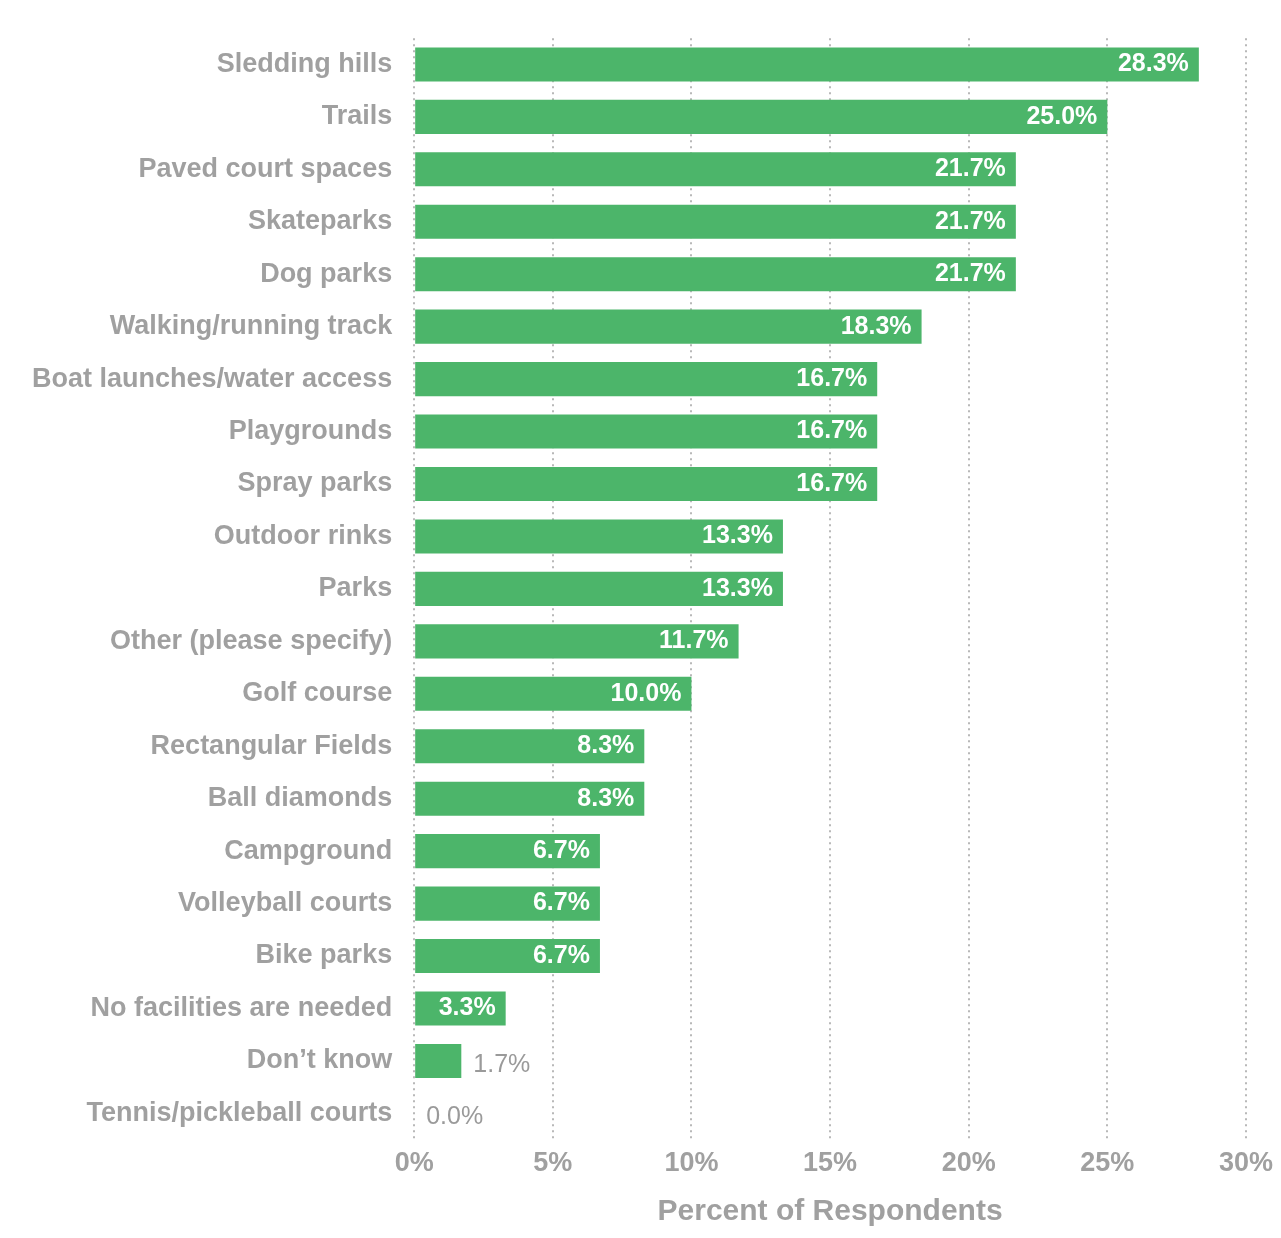 The width and height of the screenshot is (1281, 1238). I want to click on x-axis-title: Percent of Respondents, so click(830, 1210).